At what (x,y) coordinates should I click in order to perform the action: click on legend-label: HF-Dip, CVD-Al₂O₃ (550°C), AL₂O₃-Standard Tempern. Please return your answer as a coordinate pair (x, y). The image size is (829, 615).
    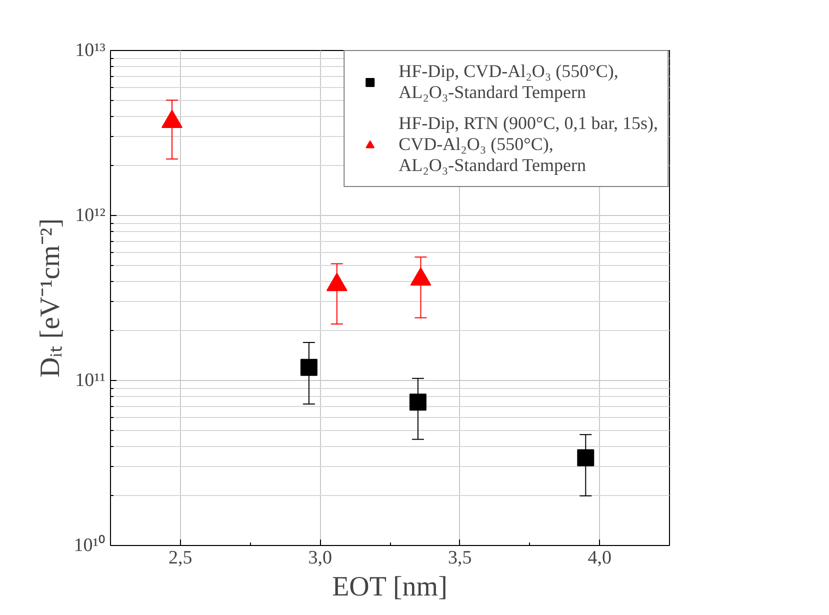
    Looking at the image, I should click on (508, 82).